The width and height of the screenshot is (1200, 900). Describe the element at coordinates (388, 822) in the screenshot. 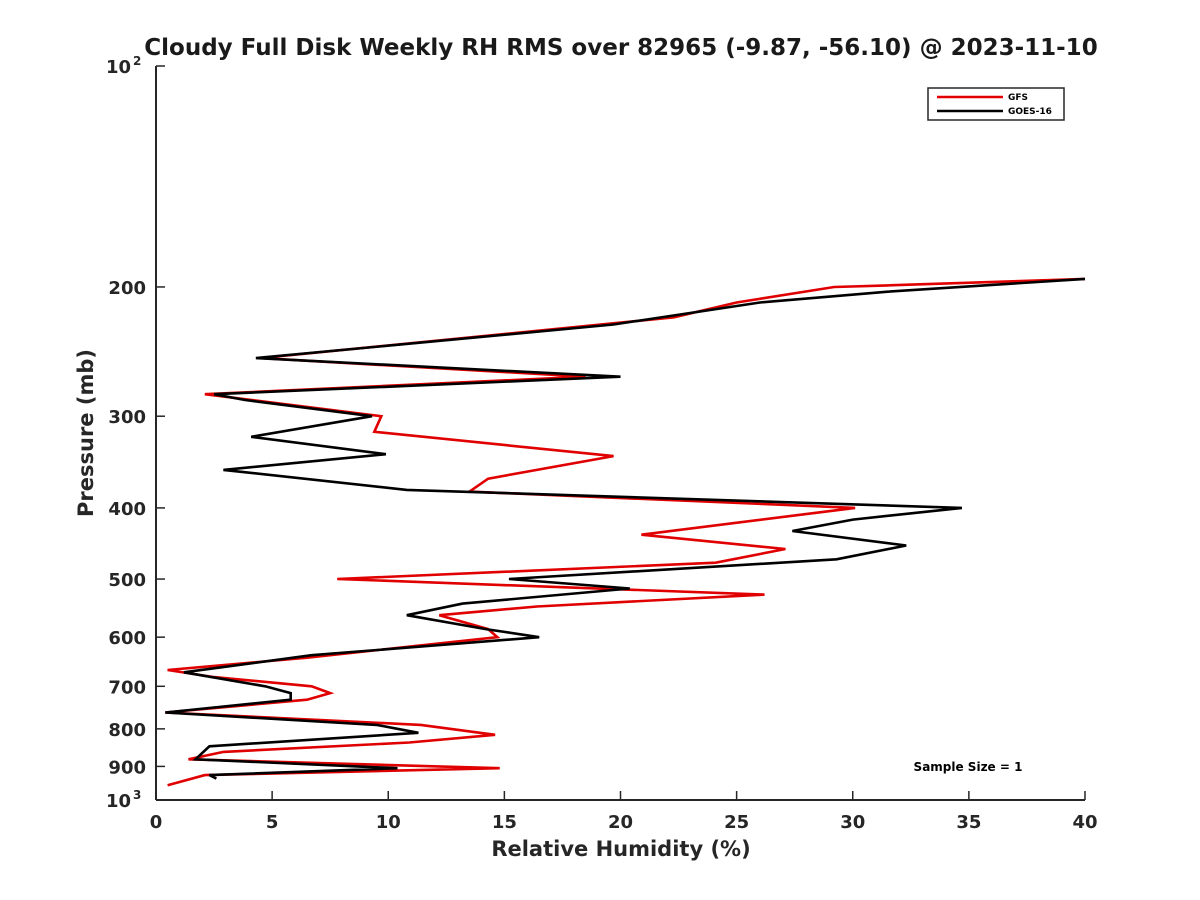

I see `x-tick-label: 10` at that location.